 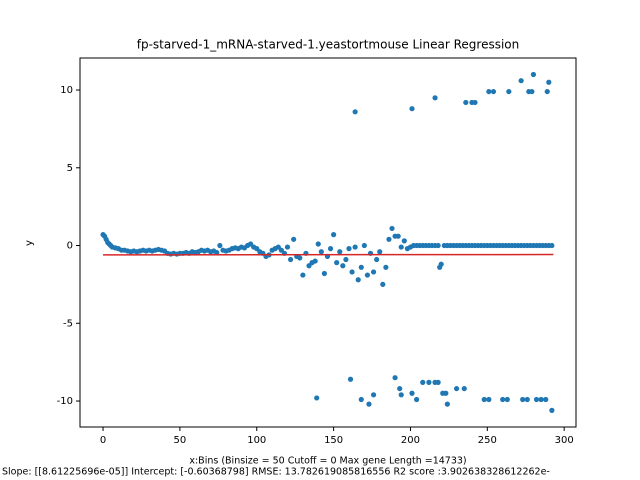 I want to click on x-tick-label: 250, so click(x=487, y=440).